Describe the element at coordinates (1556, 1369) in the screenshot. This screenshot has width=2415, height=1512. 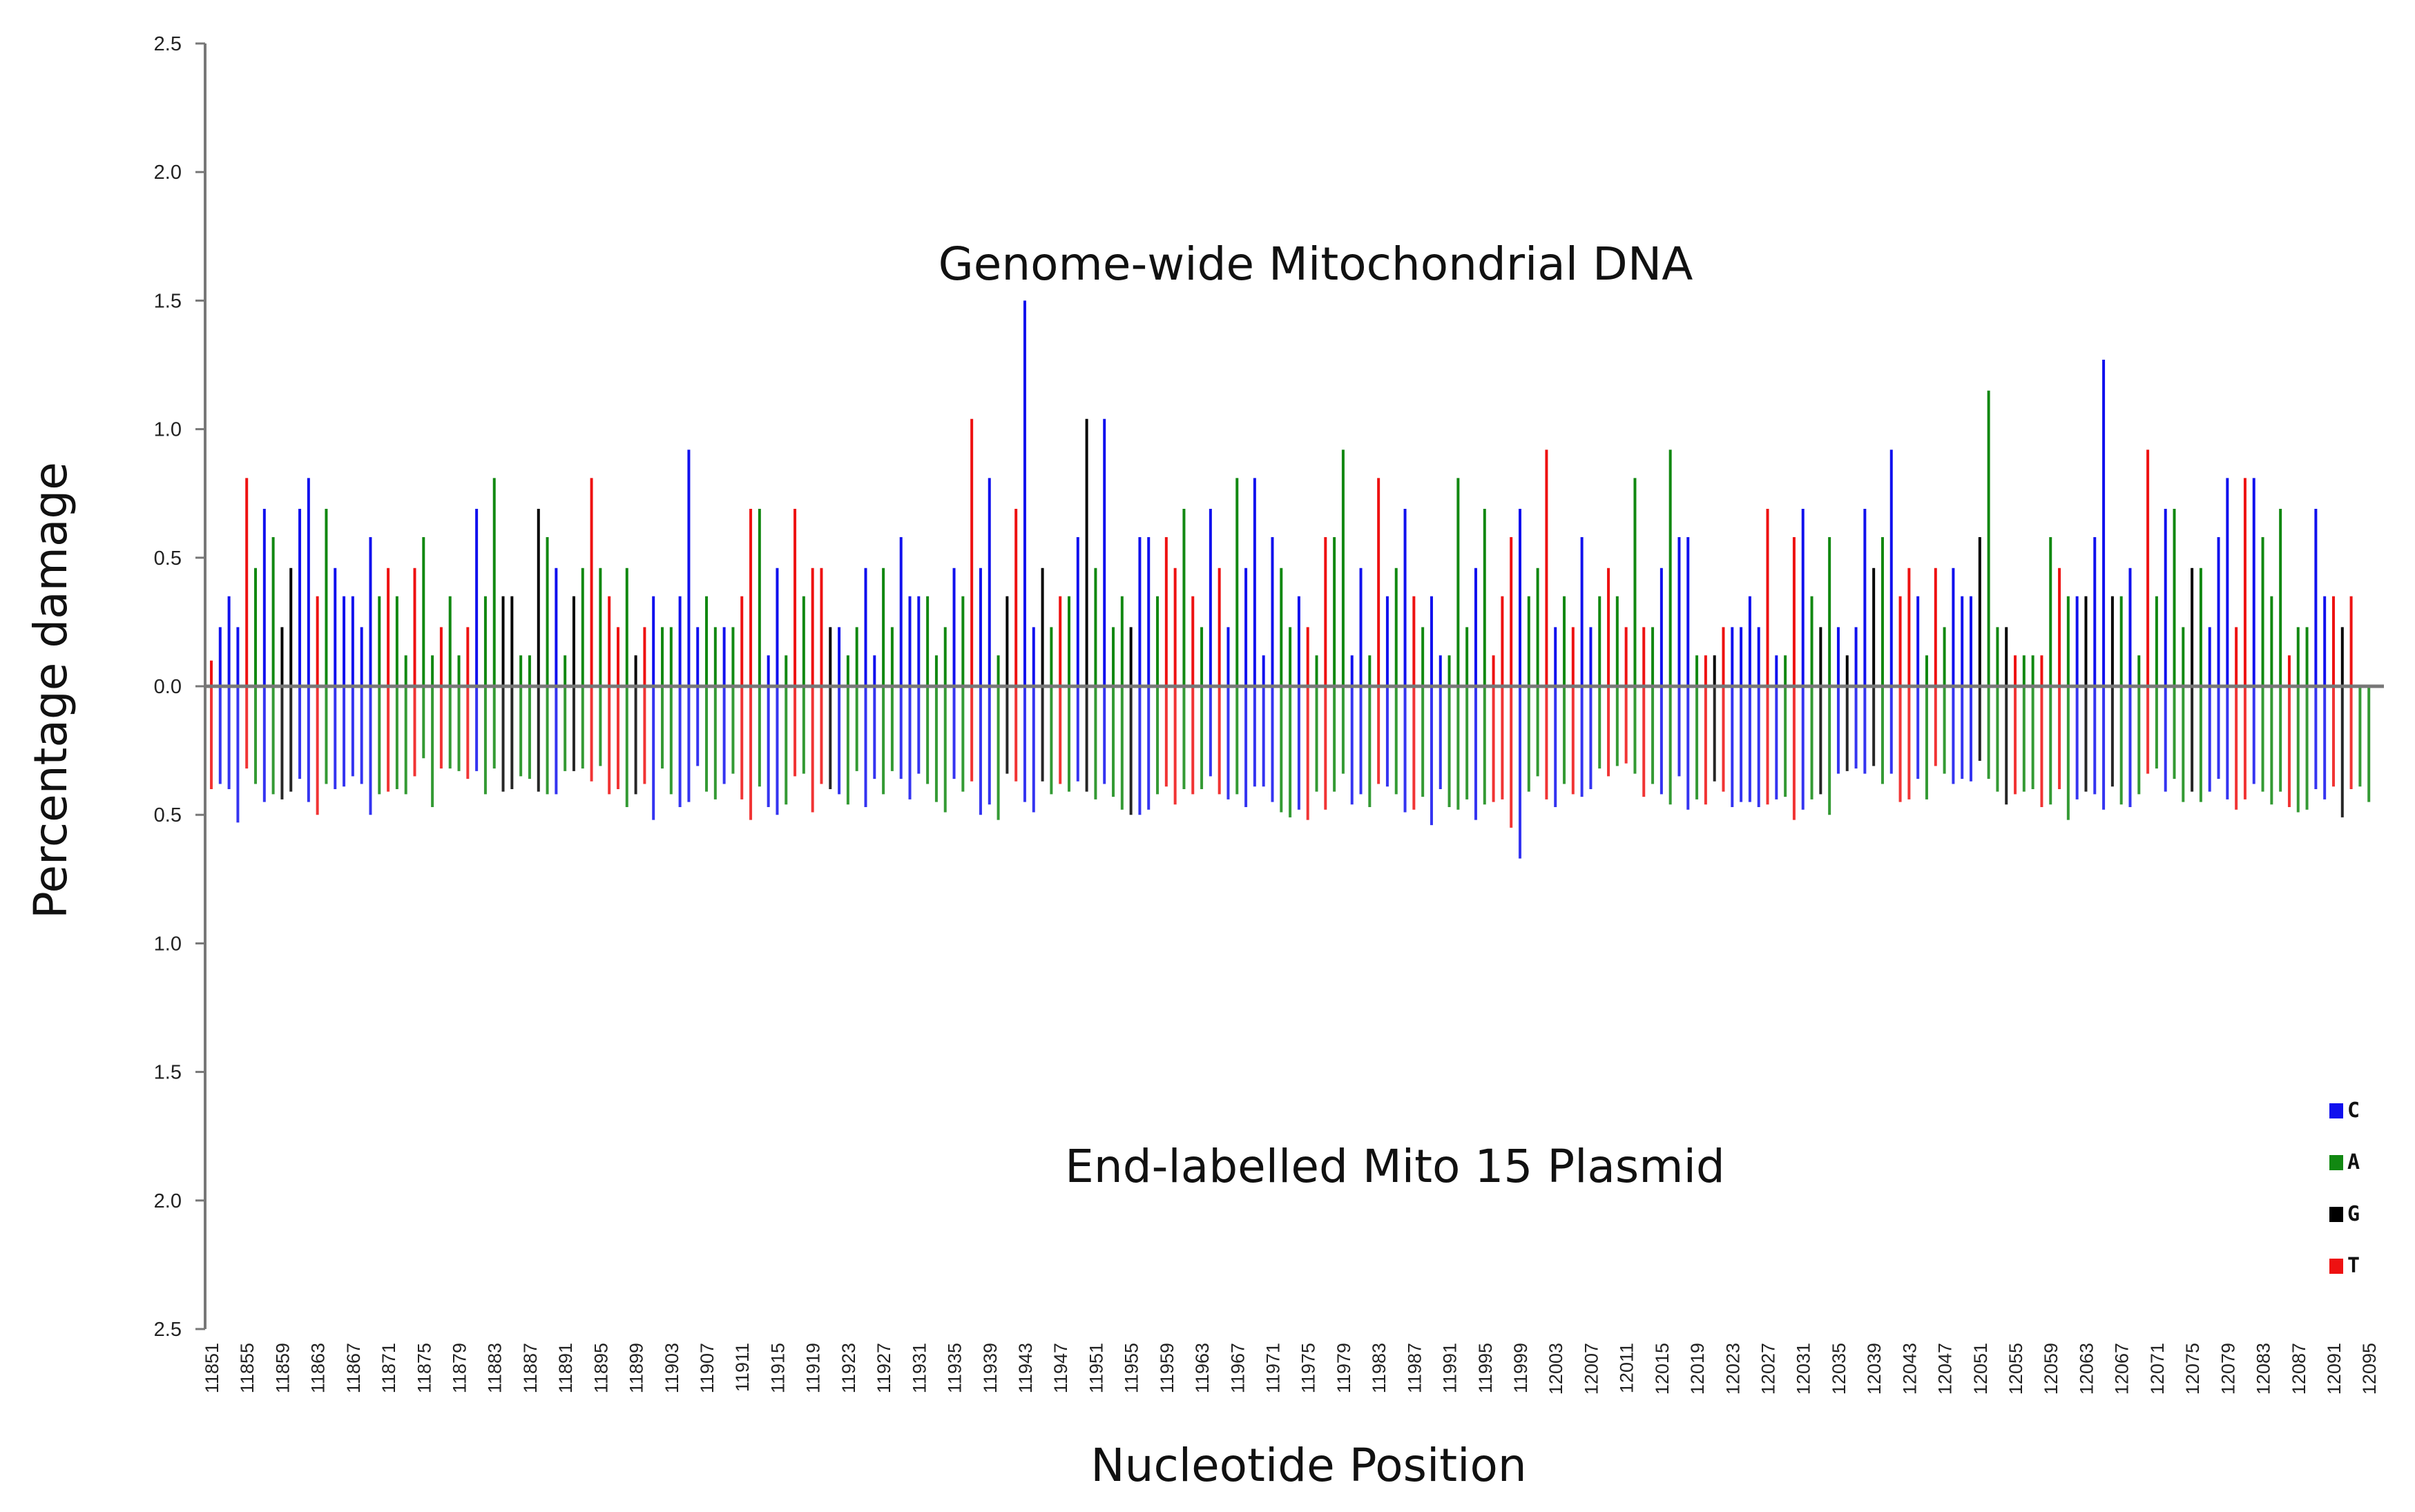
I see `x-tick-label: 12003` at that location.